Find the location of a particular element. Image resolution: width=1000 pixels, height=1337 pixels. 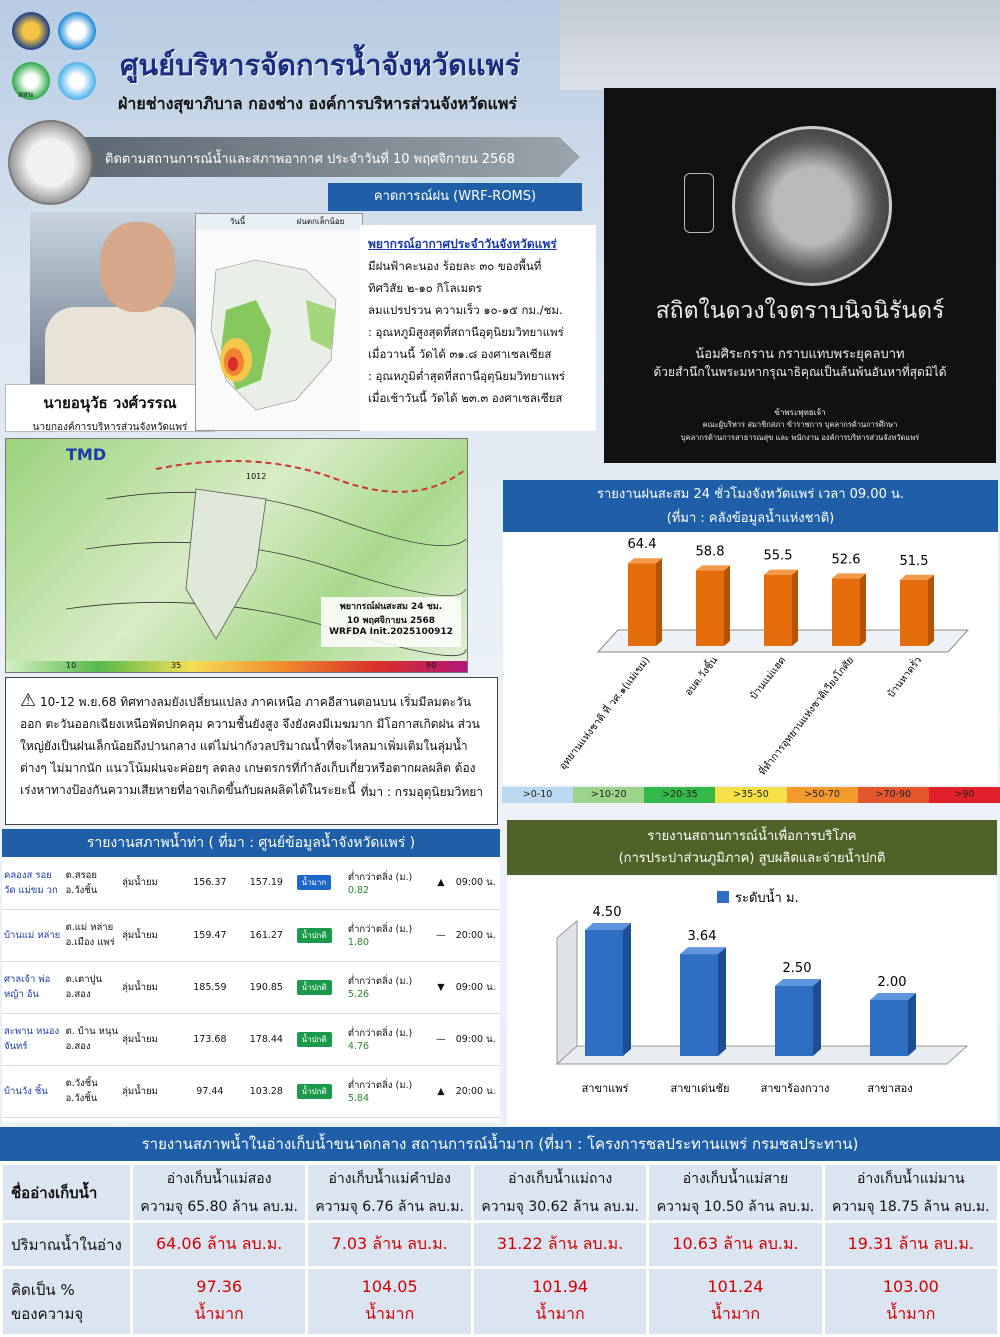

station-cell: คลองส รอย วัด แม่ขม วก is located at coordinates (33, 883).